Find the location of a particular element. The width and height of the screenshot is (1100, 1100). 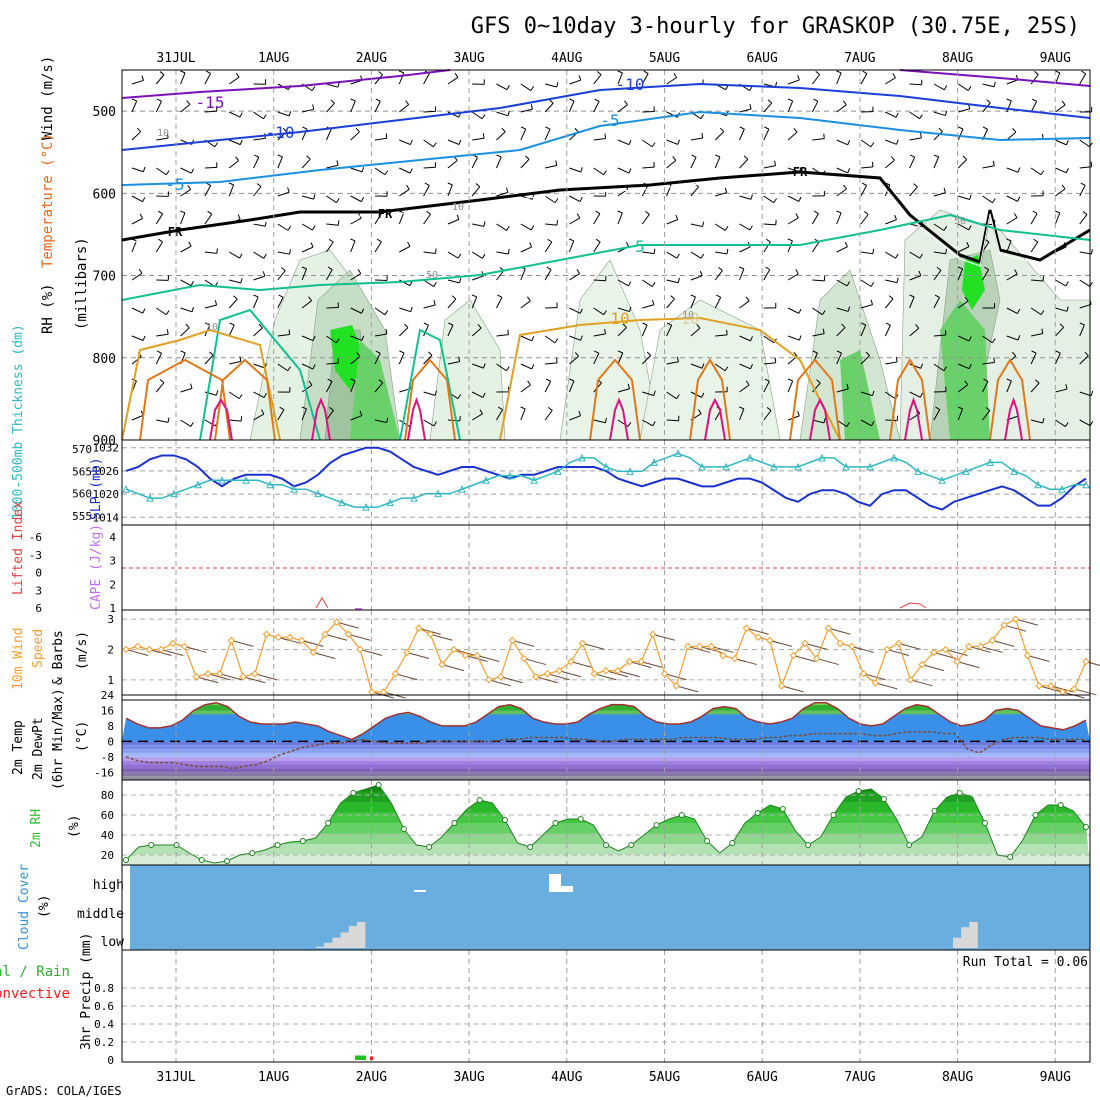

upper-air-ylabel-rh: RH (%) is located at coordinates (48, 308).